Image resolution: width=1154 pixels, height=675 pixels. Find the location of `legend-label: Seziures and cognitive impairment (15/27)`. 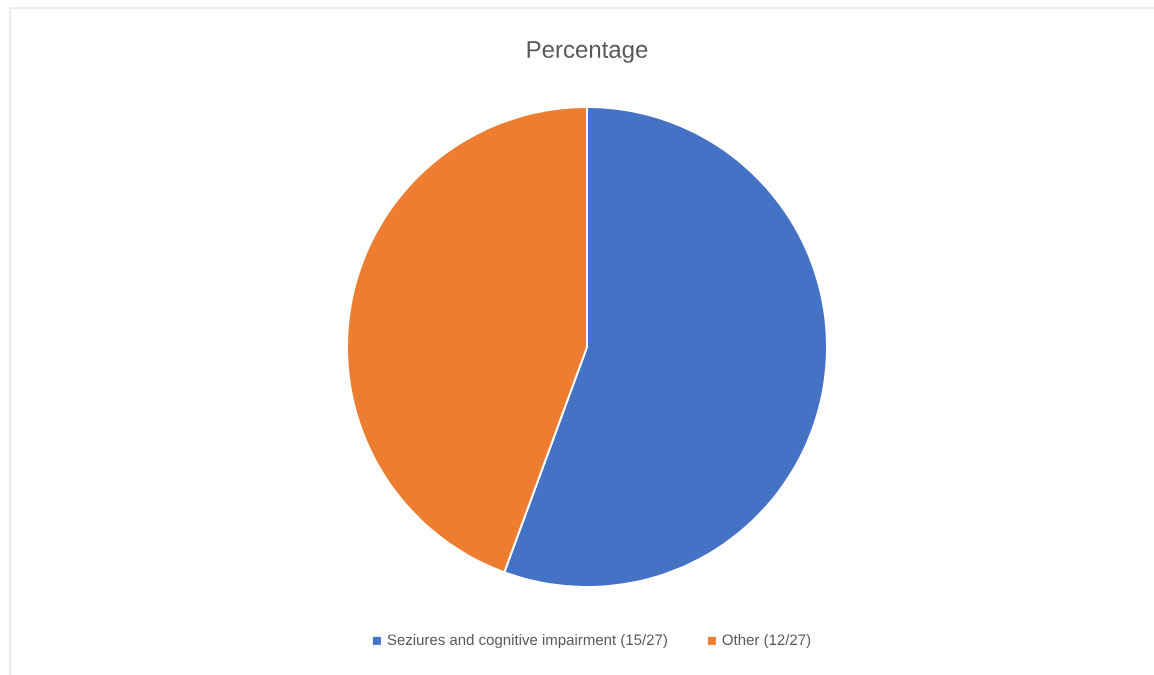

legend-label: Seziures and cognitive impairment (15/27) is located at coordinates (527, 641).